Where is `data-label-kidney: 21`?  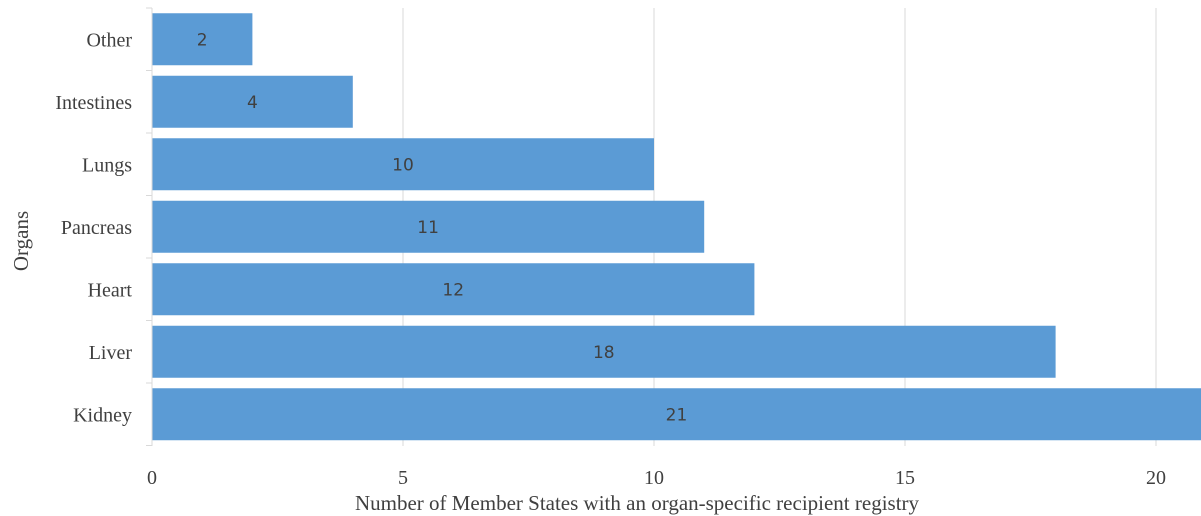 data-label-kidney: 21 is located at coordinates (677, 415).